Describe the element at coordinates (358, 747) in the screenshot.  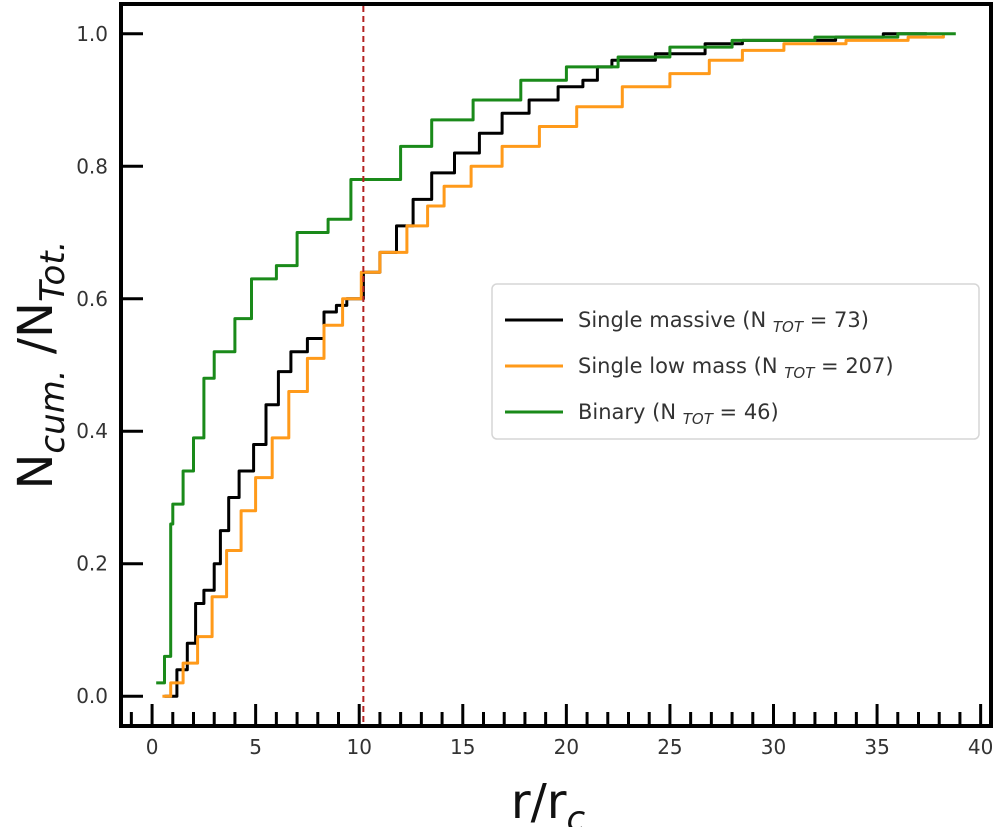
I see `x-tick-label: 10` at that location.